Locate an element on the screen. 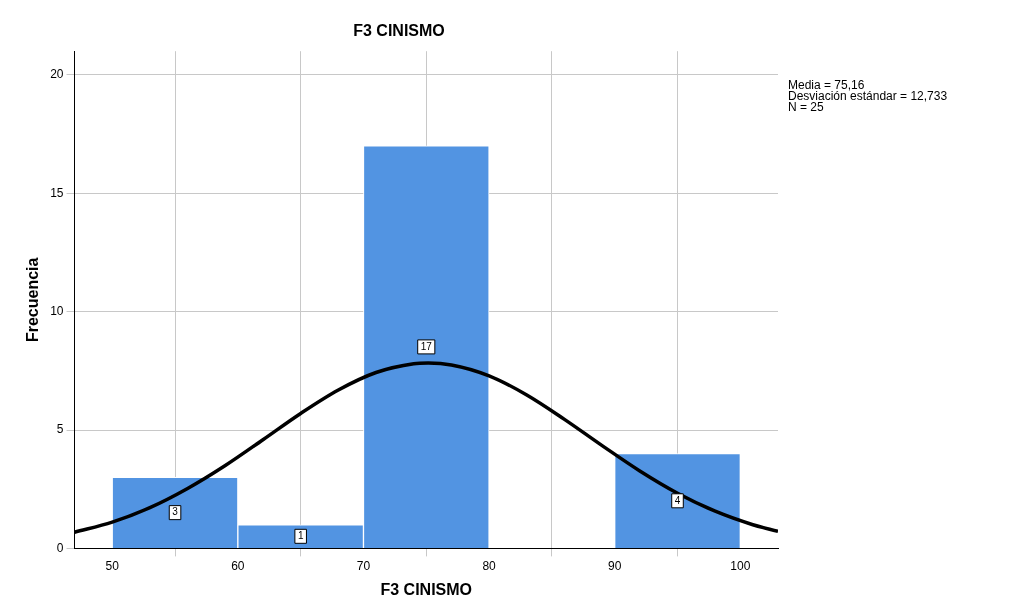  text: N = 25 is located at coordinates (806, 106).